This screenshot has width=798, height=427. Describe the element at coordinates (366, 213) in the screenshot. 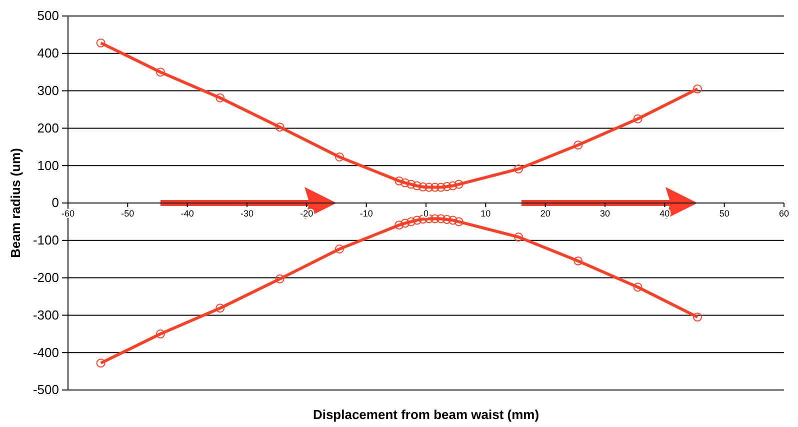

I see `x-tick-label: -10` at that location.